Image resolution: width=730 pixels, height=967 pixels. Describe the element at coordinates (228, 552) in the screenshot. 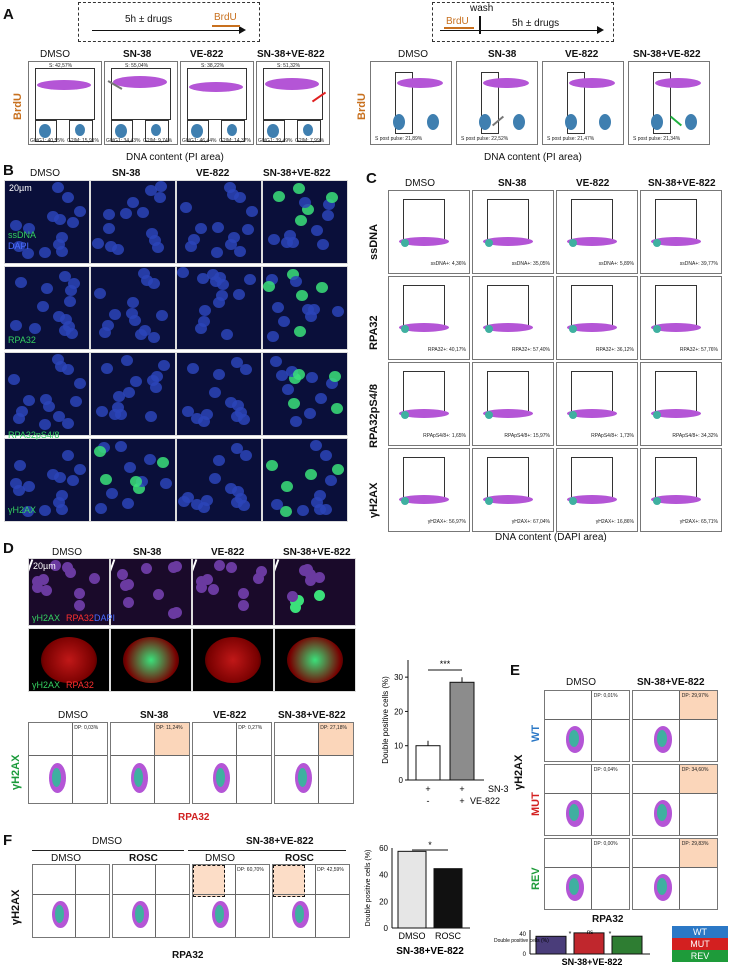

I see `d-cond-3: VE-822` at that location.